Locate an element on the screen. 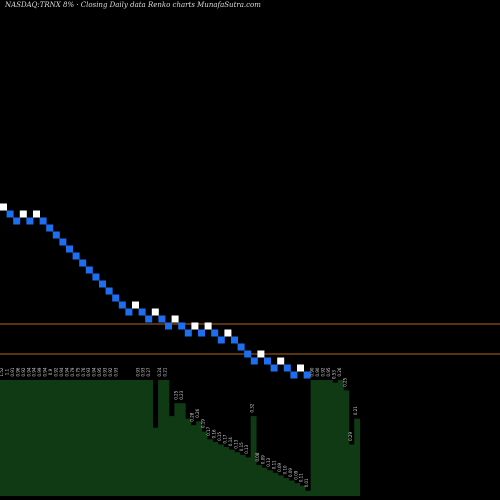 The width and height of the screenshot is (500, 500). volume-label: 0.27 is located at coordinates (148, 371).